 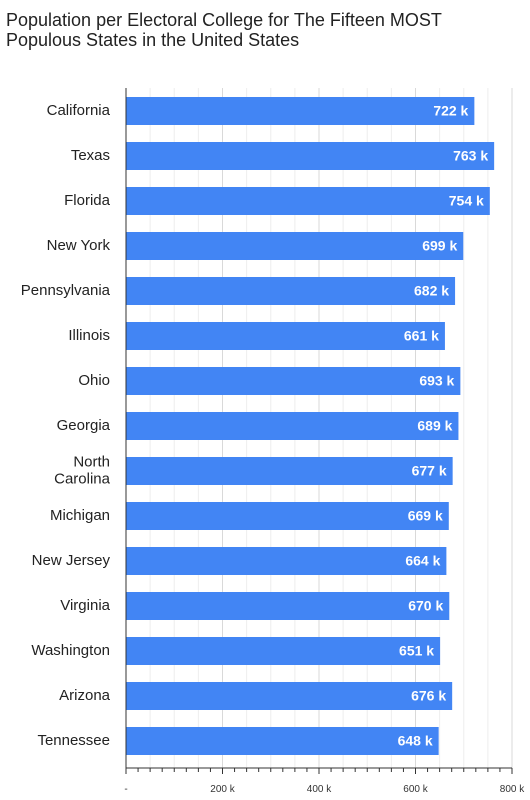 I want to click on value-label: 669 k, so click(x=425, y=516).